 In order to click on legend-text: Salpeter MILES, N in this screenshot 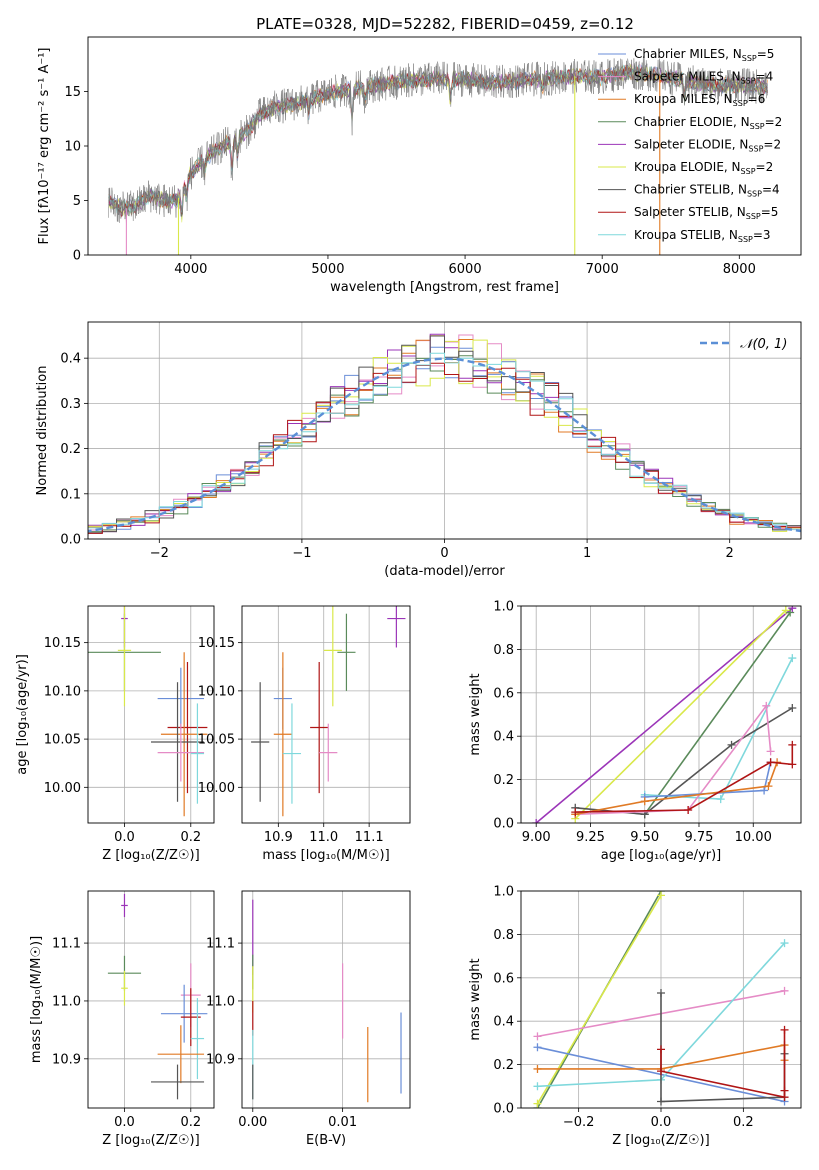, I will do `click(687, 77)`.